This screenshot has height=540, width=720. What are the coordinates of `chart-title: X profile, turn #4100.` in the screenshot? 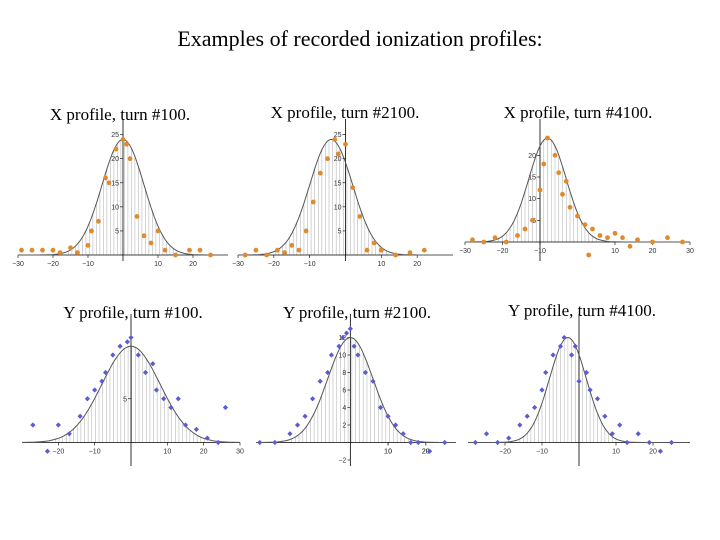 It's located at (578, 112).